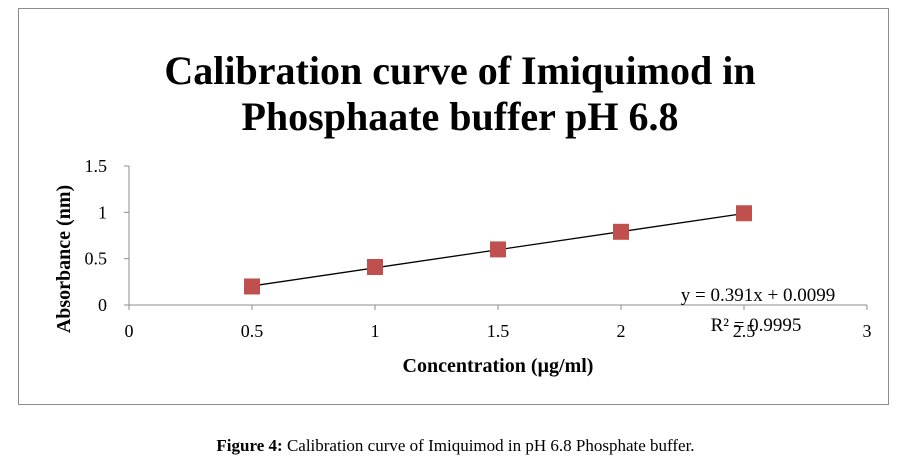  I want to click on x-tick-label: 0.5, so click(252, 331).